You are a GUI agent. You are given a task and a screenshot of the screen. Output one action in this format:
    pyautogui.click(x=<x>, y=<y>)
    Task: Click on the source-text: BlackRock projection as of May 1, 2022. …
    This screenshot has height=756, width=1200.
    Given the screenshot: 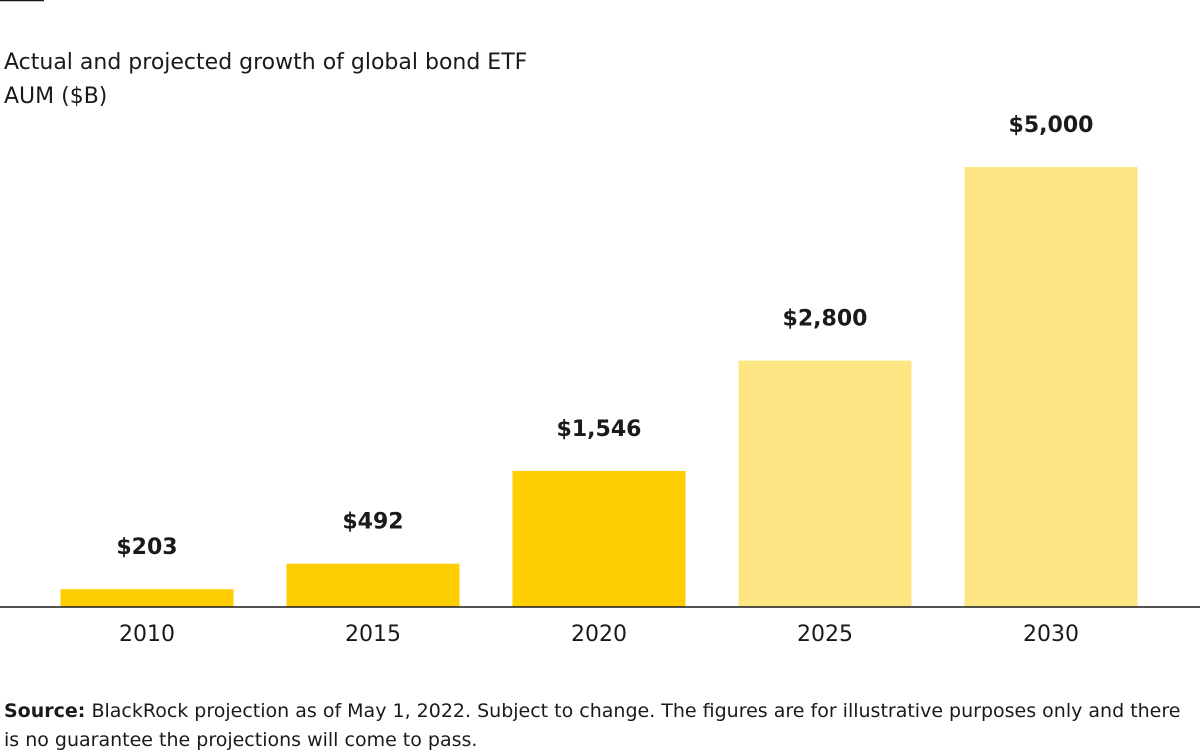 What is the action you would take?
    pyautogui.click(x=592, y=725)
    